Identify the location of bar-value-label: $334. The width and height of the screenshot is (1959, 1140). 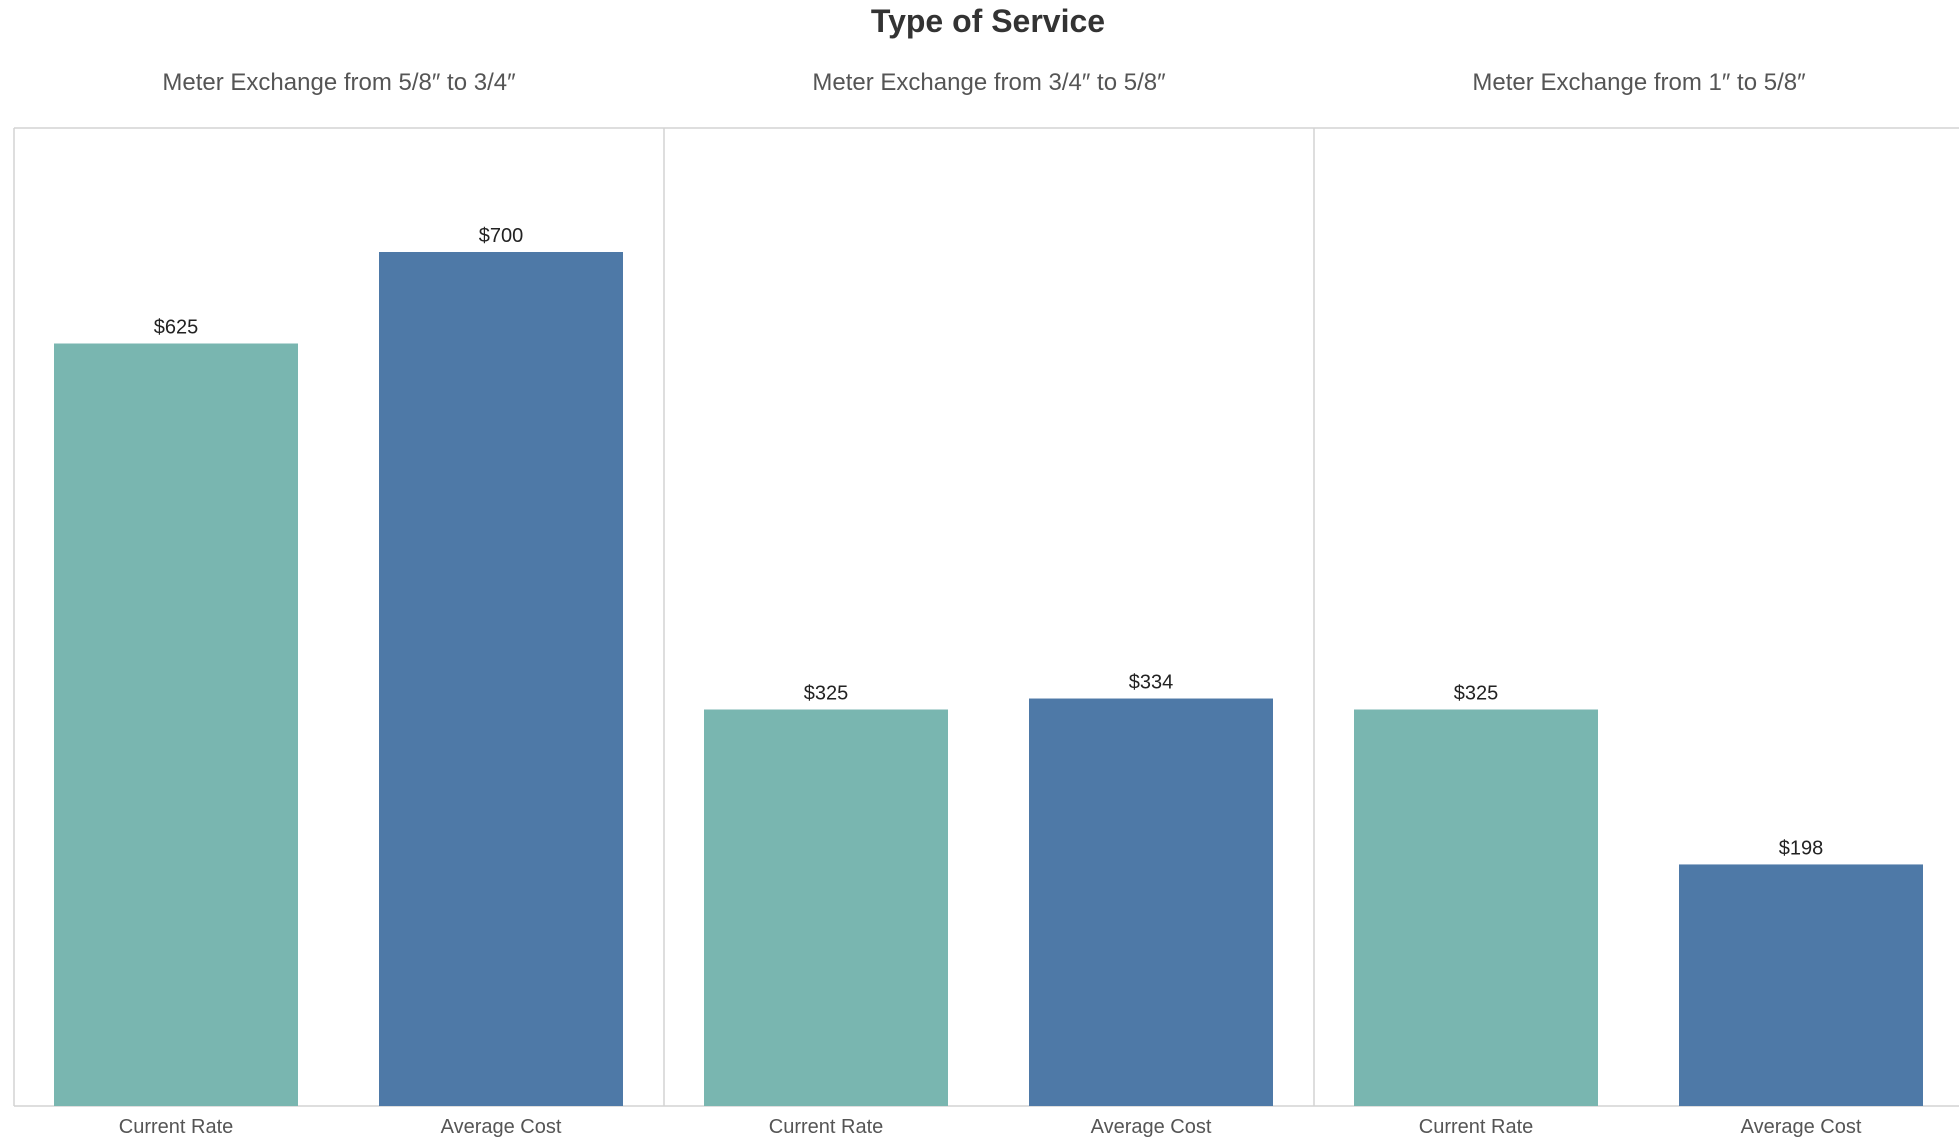
(1151, 683).